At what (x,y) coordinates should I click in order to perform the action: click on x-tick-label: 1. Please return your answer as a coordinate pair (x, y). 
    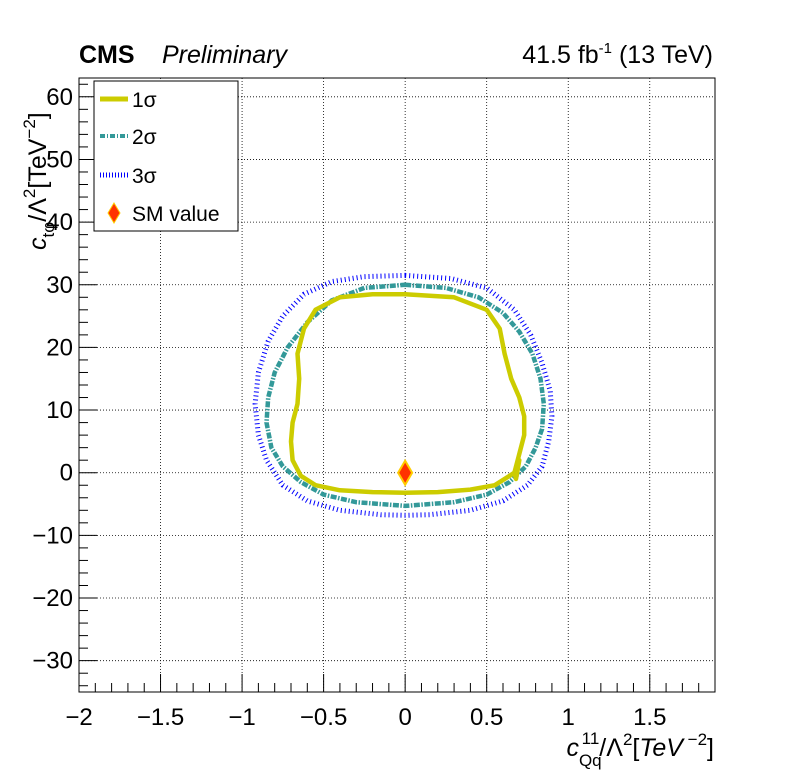
    Looking at the image, I should click on (568, 717).